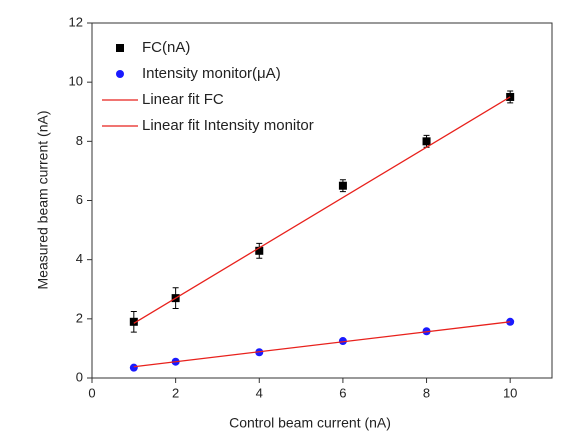 The height and width of the screenshot is (444, 575). What do you see at coordinates (175, 392) in the screenshot?
I see `x-tick-label: 2` at bounding box center [175, 392].